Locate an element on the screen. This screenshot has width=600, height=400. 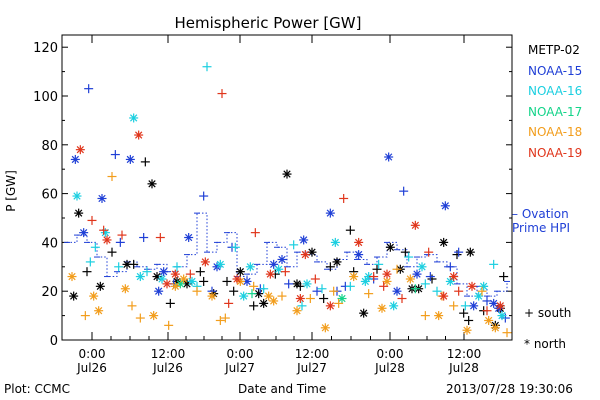
legend-ovation-prime: – Ovation Prime HPI is located at coordinates (541, 221).